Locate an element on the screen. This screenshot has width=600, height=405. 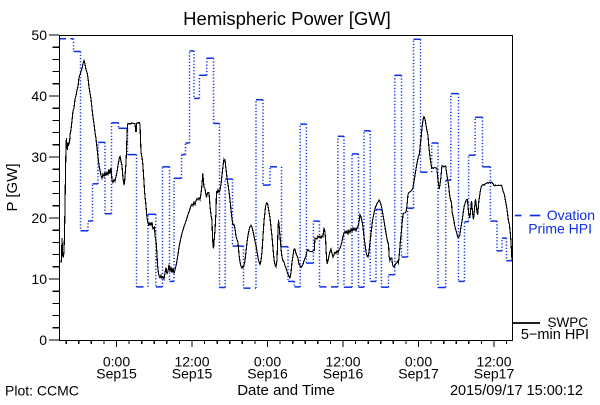
svg-text: Ovation is located at coordinates (571, 215).